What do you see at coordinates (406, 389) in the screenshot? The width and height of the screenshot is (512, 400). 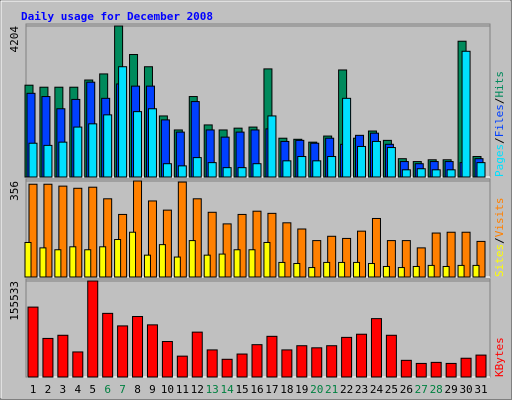 I see `x-tick-label: 26` at bounding box center [406, 389].